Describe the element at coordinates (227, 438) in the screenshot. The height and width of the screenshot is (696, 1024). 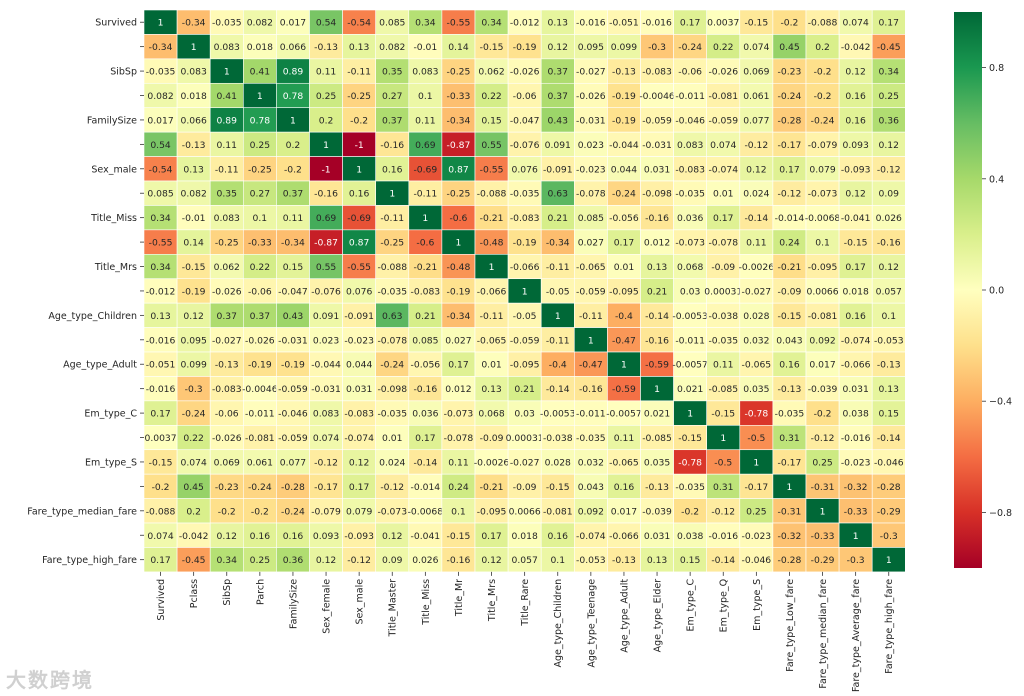
I see `heatmap-cell-label: -0.026` at that location.